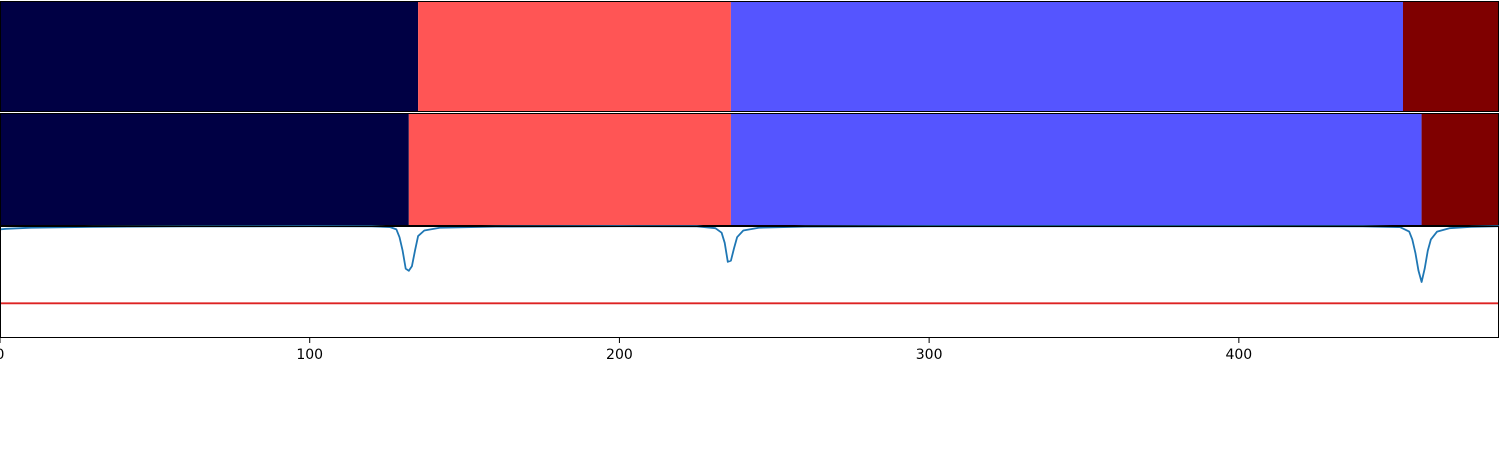  I want to click on x-tick-label: 300, so click(929, 355).